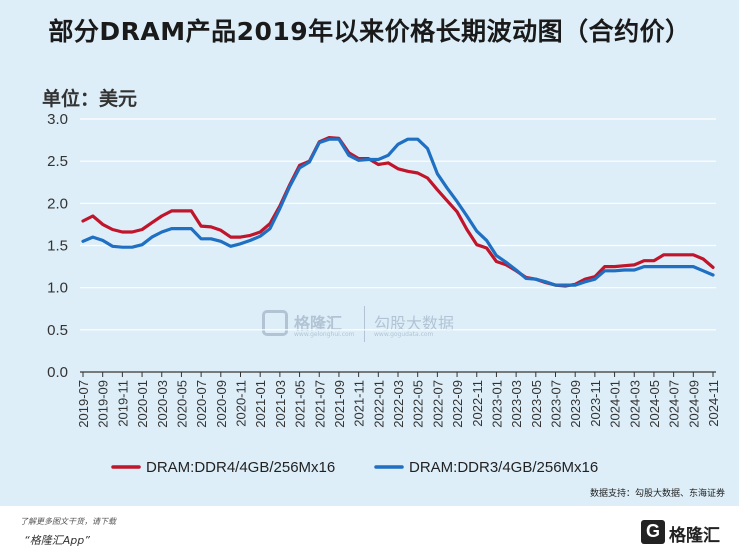 This screenshot has height=558, width=739. Describe the element at coordinates (713, 403) in the screenshot. I see `x-tick-label: 2024-11` at that location.